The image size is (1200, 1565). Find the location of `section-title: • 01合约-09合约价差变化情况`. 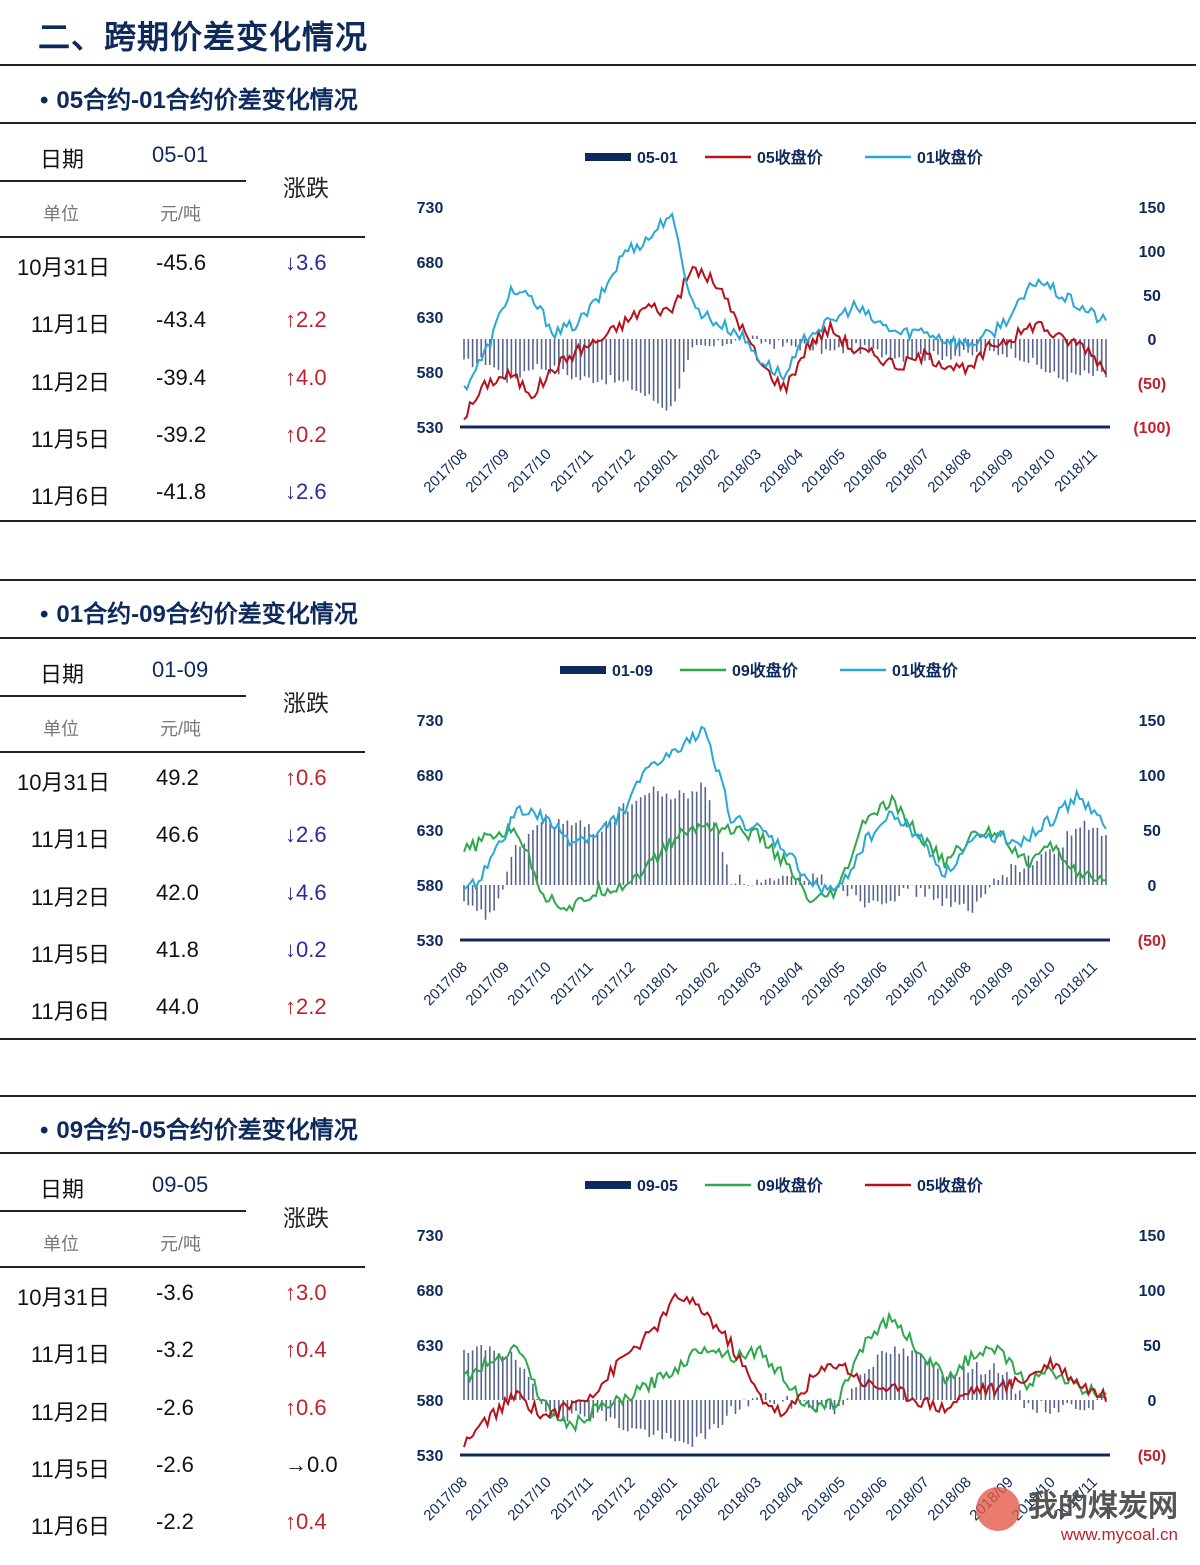

section-title: • 01合约-09合约价差变化情况 is located at coordinates (199, 614).